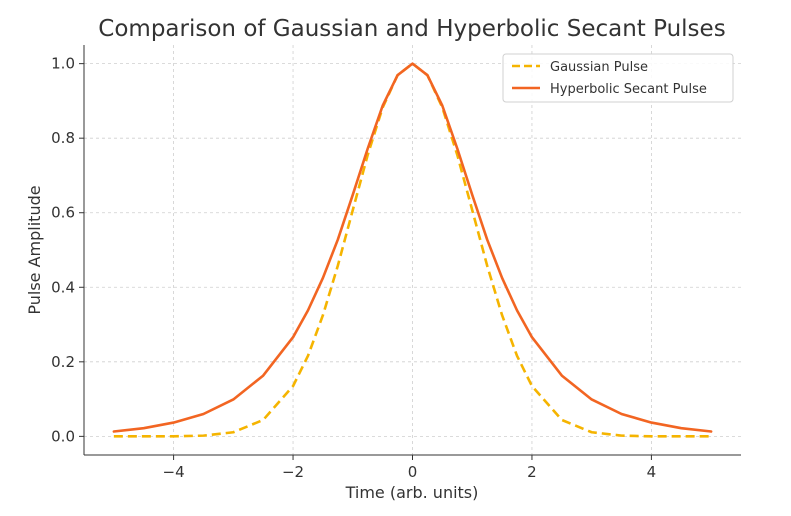 The height and width of the screenshot is (516, 791). Describe the element at coordinates (63, 64) in the screenshot. I see `y-tick-label: 1.0` at that location.